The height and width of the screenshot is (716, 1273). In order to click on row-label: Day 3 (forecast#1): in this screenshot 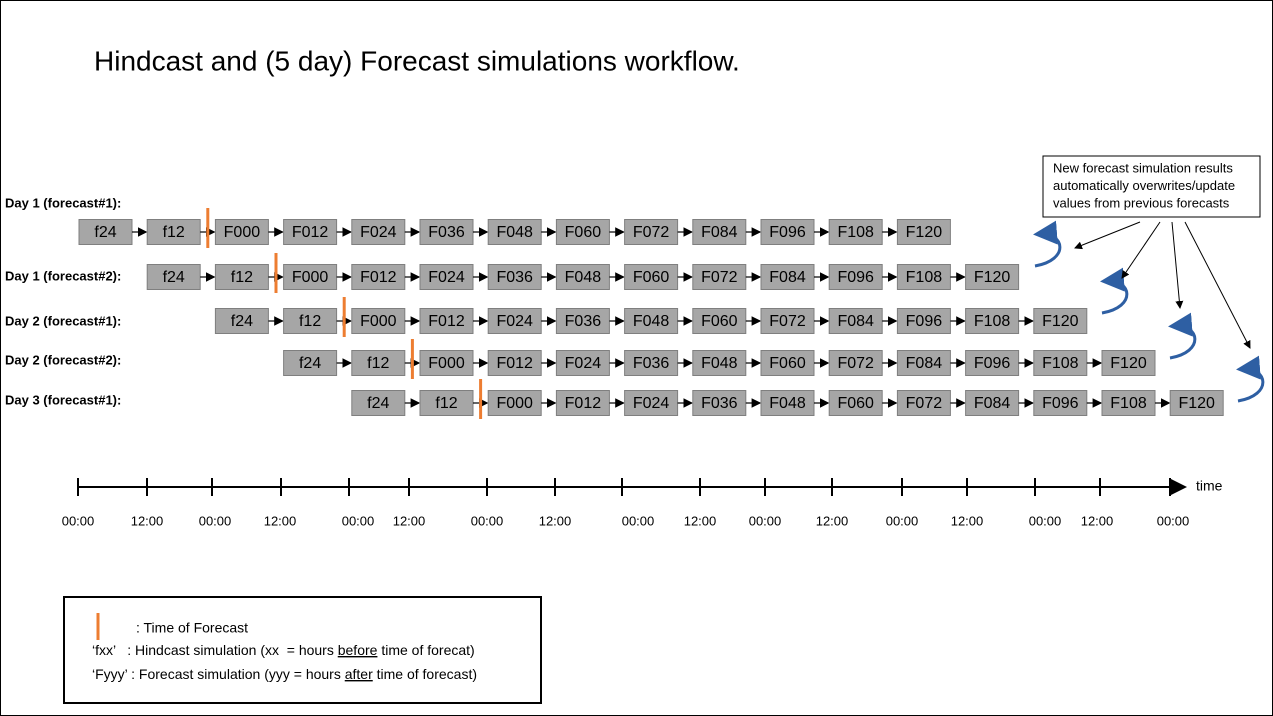, I will do `click(63, 399)`.